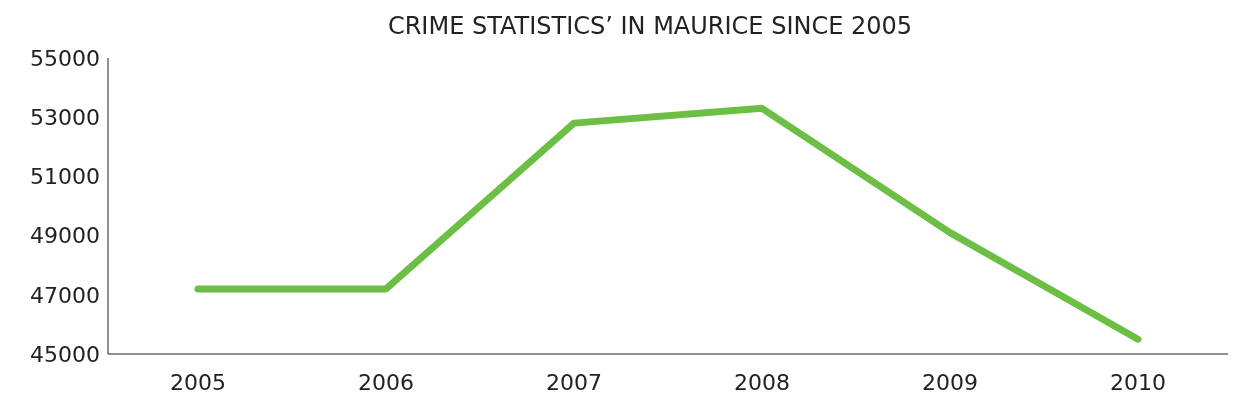  I want to click on y-tick-label: 45000, so click(65, 354).